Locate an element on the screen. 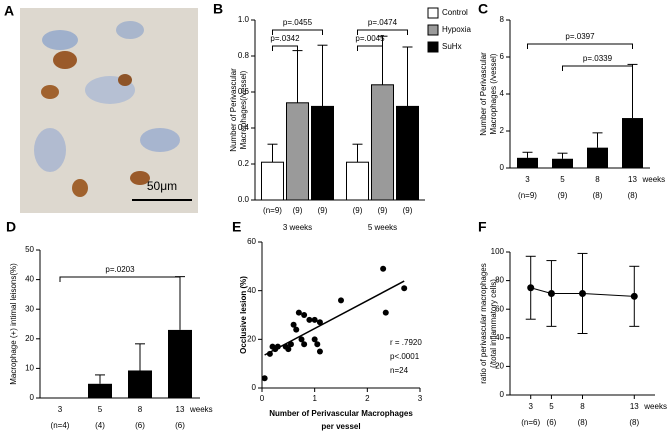 This screenshot has height=445, width=667. annotation: p=.0342 is located at coordinates (285, 38).